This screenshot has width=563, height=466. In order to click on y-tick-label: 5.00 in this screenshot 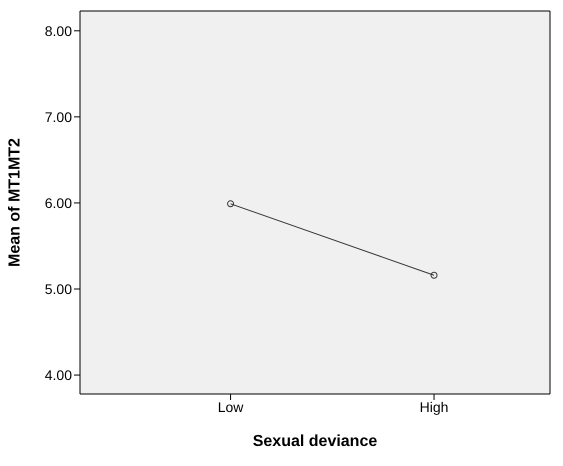, I will do `click(58, 288)`.